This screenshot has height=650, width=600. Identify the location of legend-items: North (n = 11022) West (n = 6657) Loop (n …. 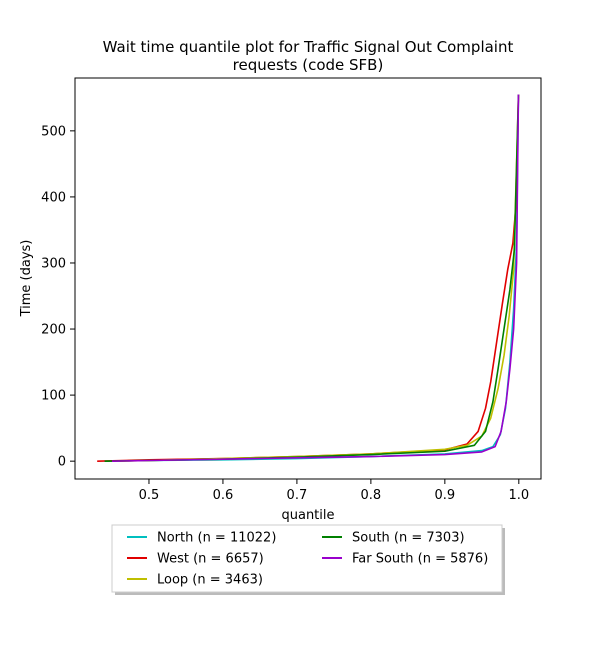
(307, 559).